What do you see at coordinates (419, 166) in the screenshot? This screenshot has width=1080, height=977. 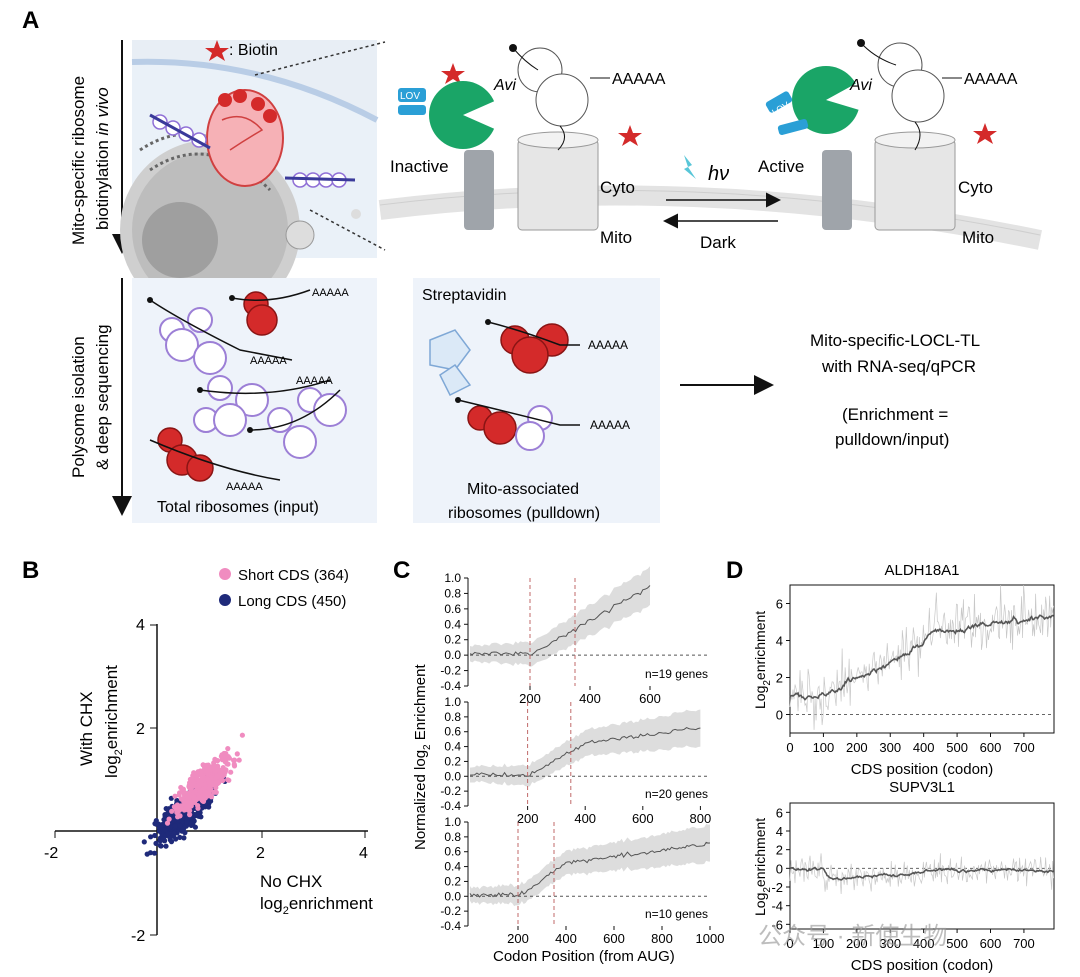 I see `inactive-label: Inactive` at bounding box center [419, 166].